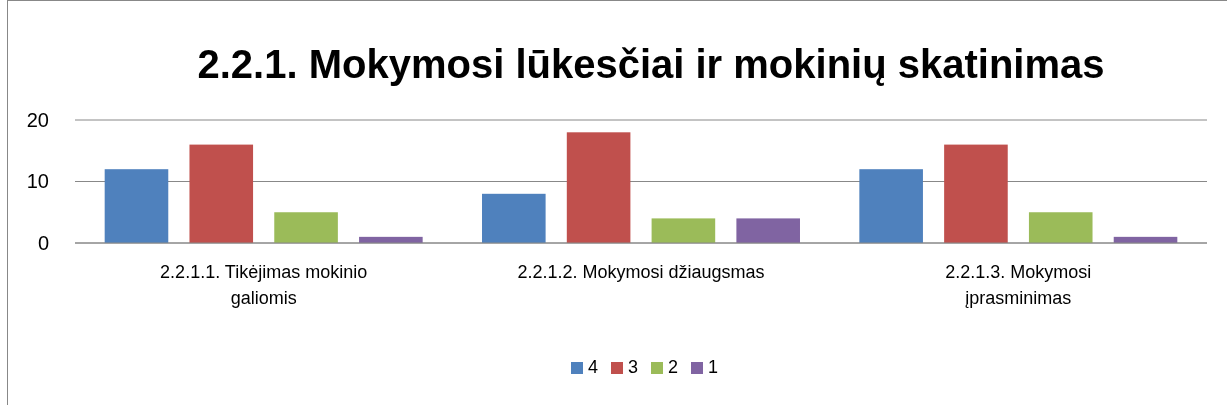  What do you see at coordinates (43, 242) in the screenshot?
I see `y-tick-label: 0` at bounding box center [43, 242].